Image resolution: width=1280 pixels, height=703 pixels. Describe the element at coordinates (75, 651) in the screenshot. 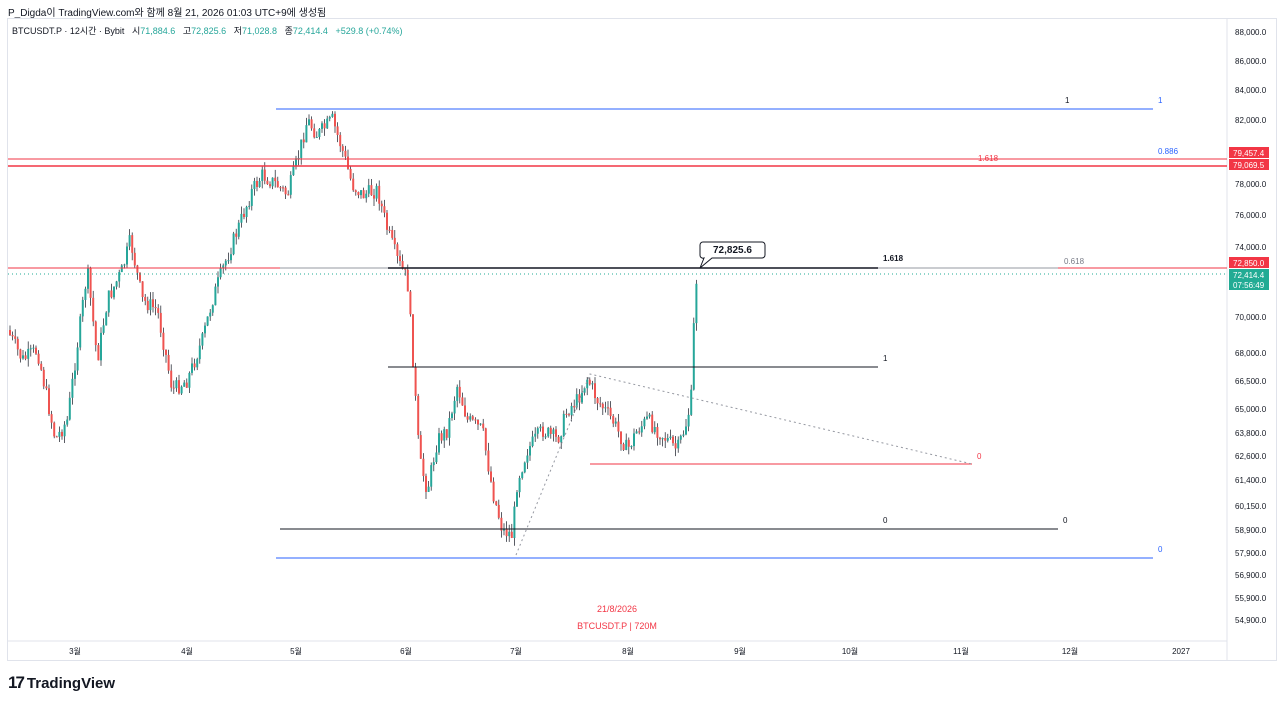

I see `x-tick-label: 3월` at that location.